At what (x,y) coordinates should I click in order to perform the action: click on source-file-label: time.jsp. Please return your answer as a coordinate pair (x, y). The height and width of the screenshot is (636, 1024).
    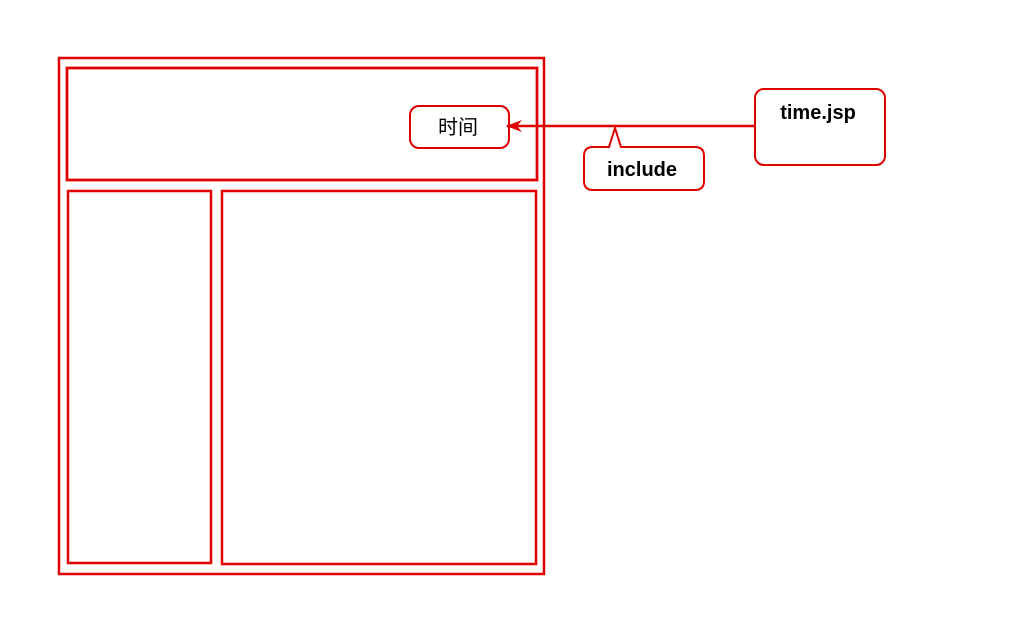
    Looking at the image, I should click on (818, 113).